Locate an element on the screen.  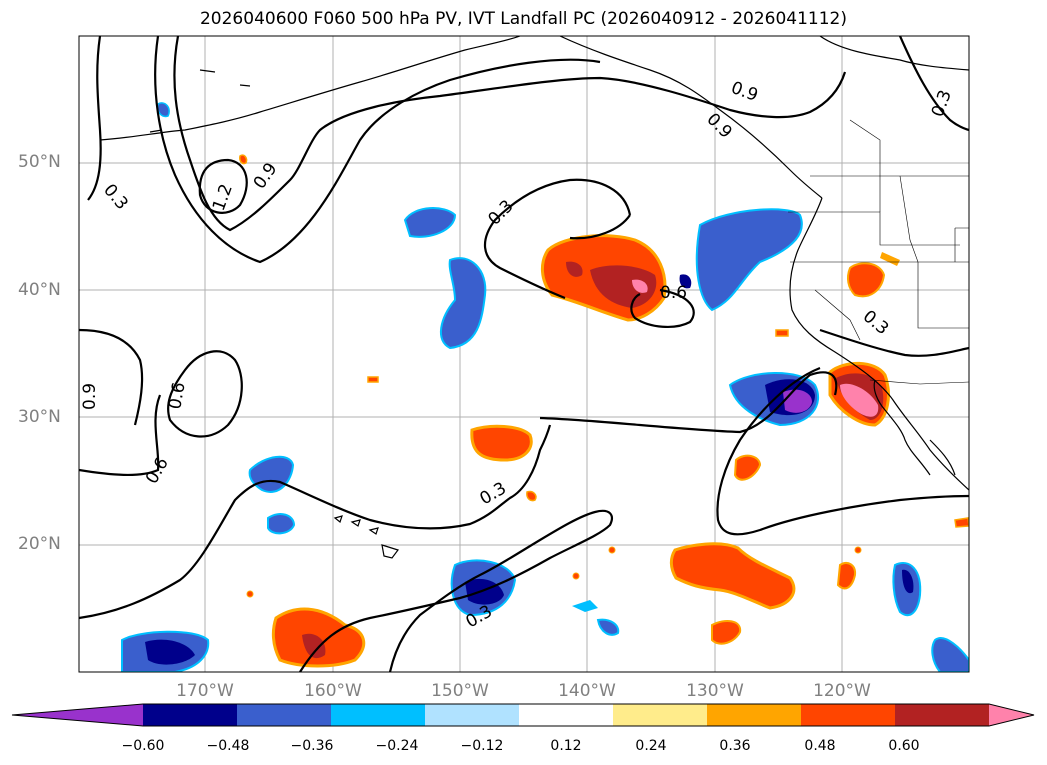
colorbar-tick: −0.24 is located at coordinates (397, 746).